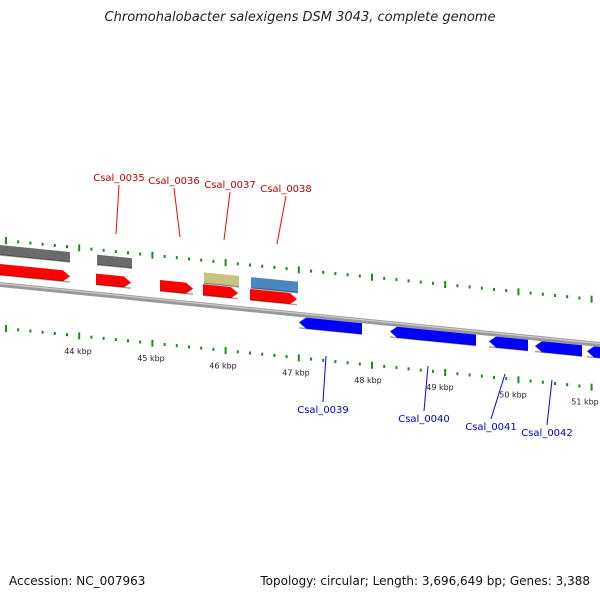 Image resolution: width=600 pixels, height=600 pixels. What do you see at coordinates (77, 581) in the screenshot?
I see `accession-text: Accession: NC_007963` at bounding box center [77, 581].